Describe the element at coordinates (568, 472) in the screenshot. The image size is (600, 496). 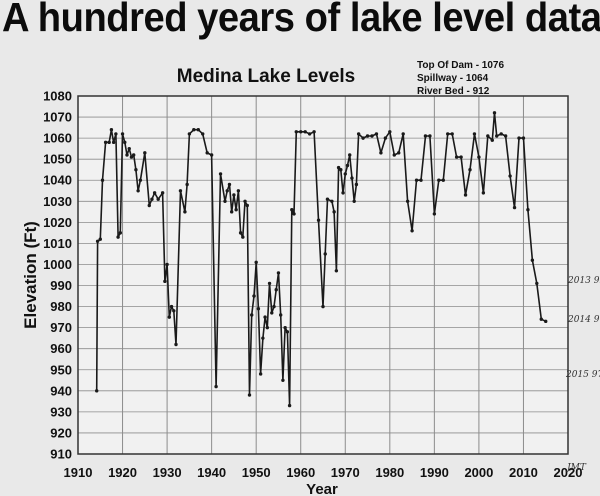
I see `x-tick-label: 2020` at that location.